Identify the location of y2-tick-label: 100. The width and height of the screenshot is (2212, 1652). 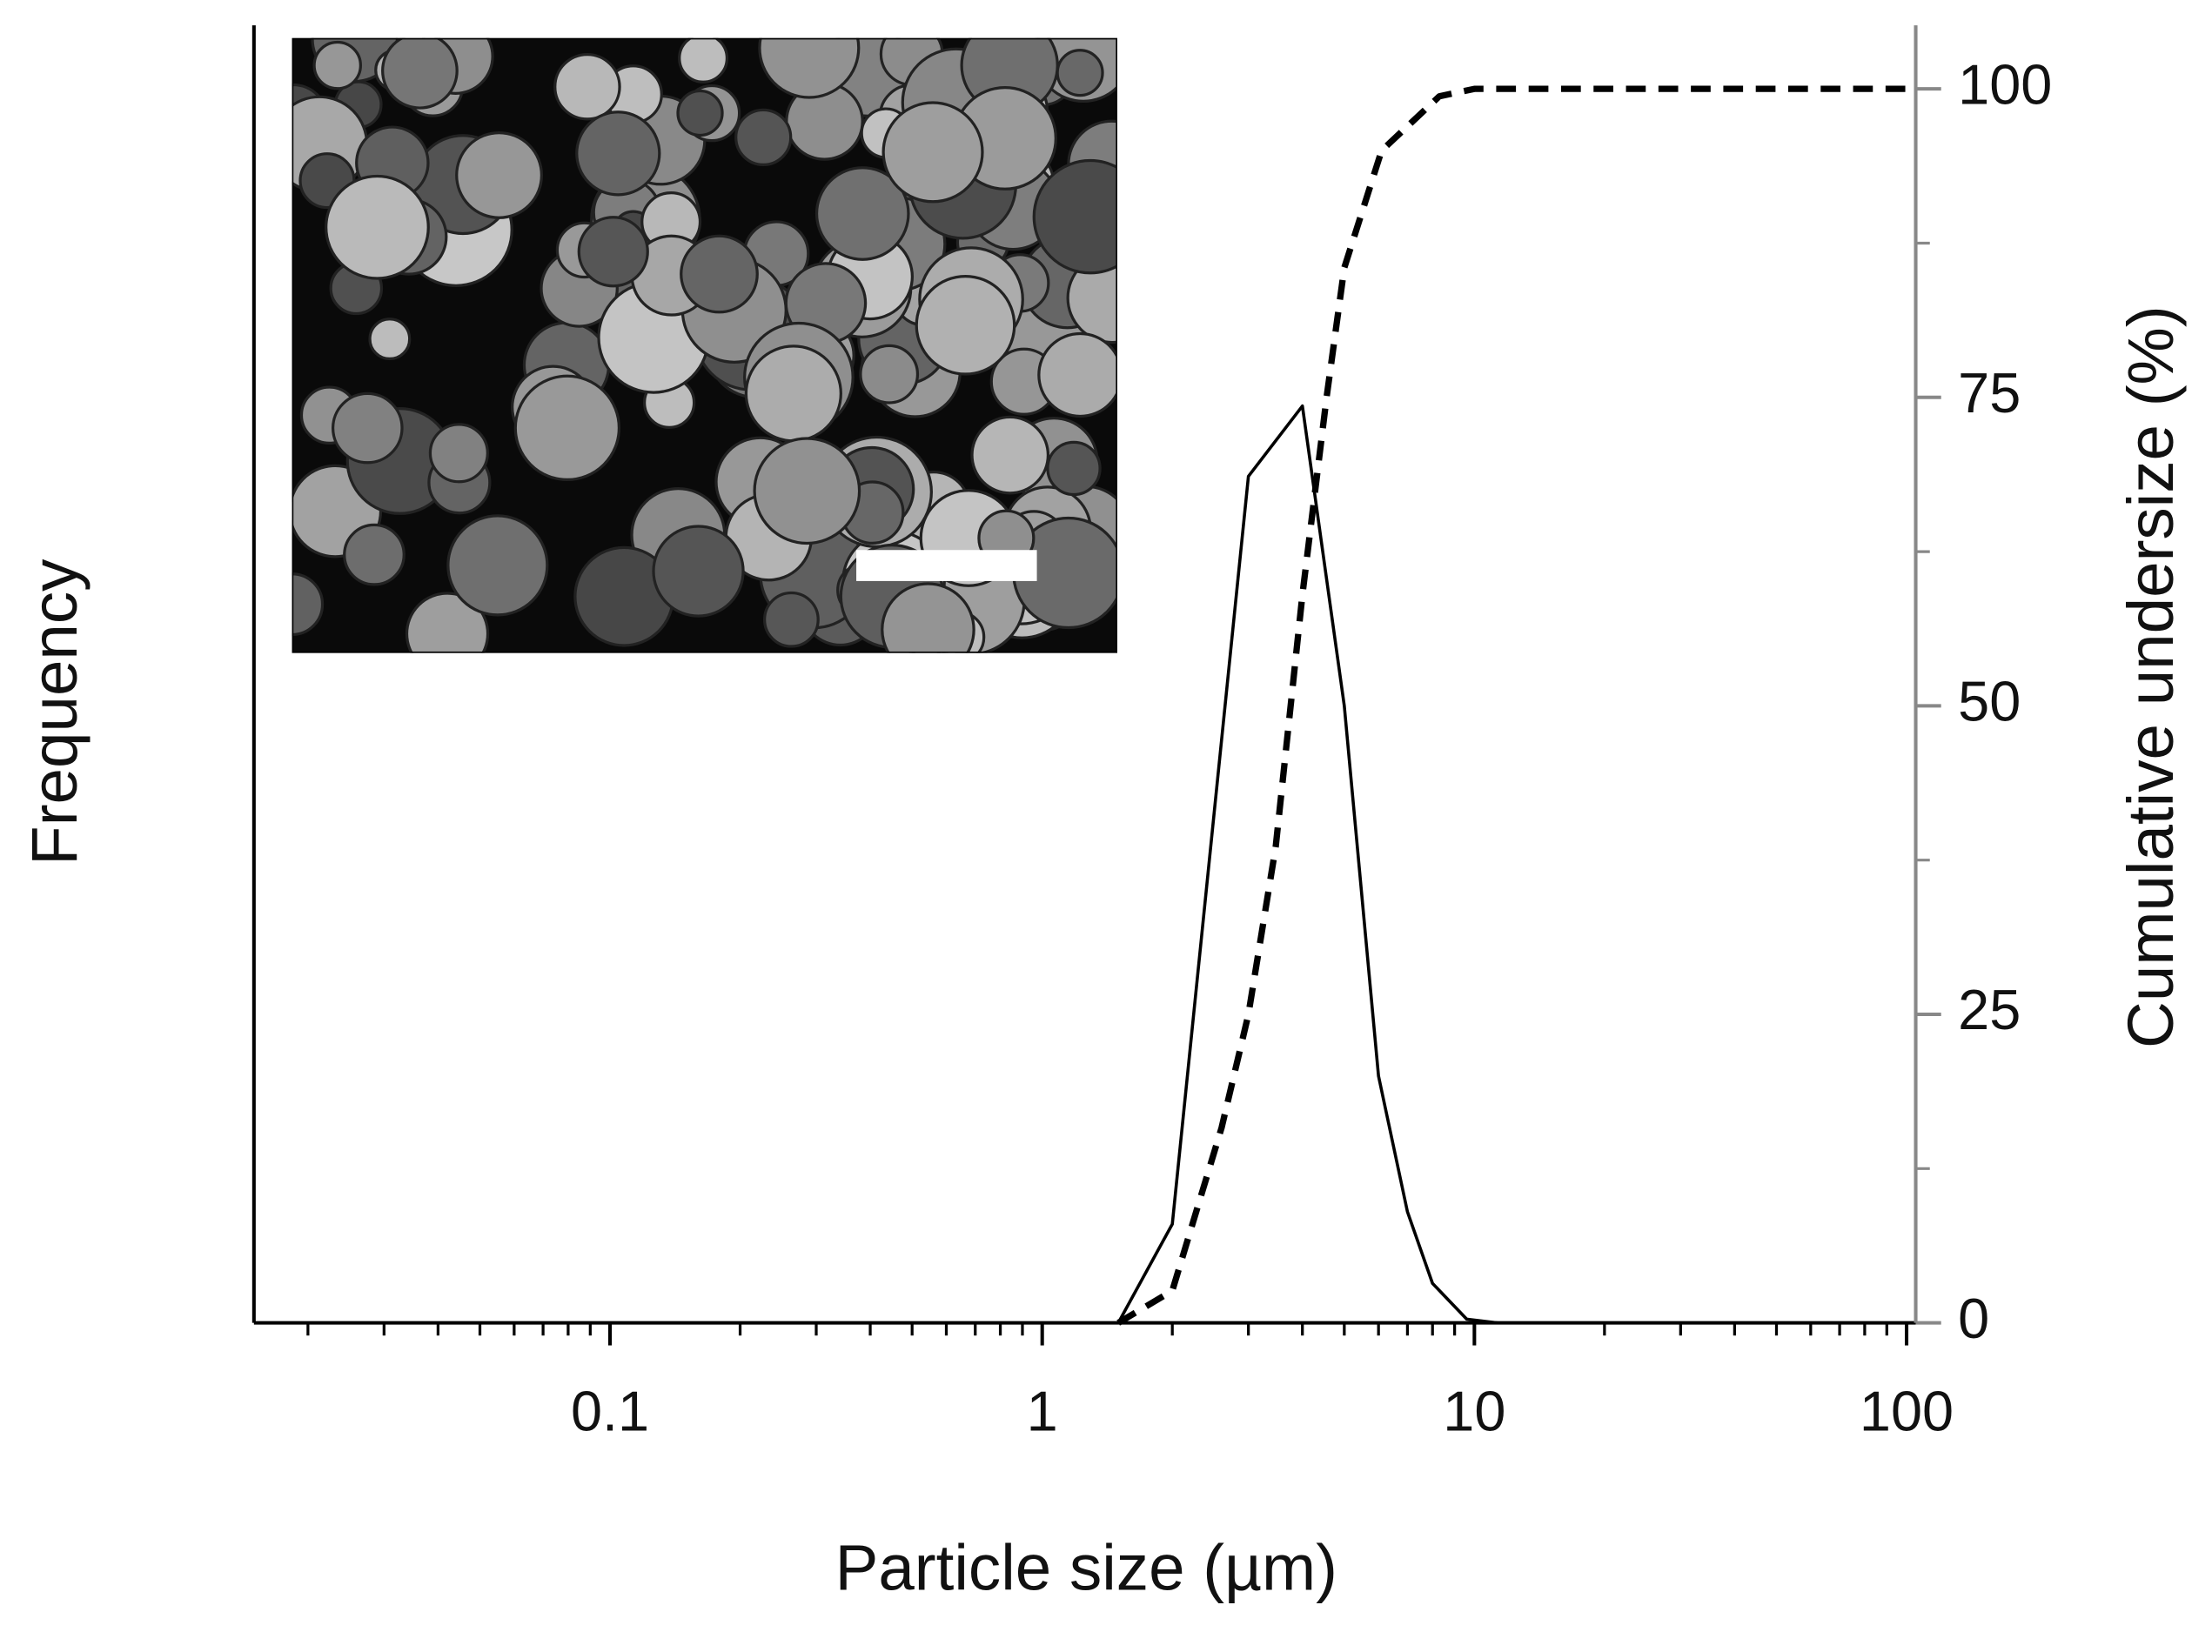
(2005, 84).